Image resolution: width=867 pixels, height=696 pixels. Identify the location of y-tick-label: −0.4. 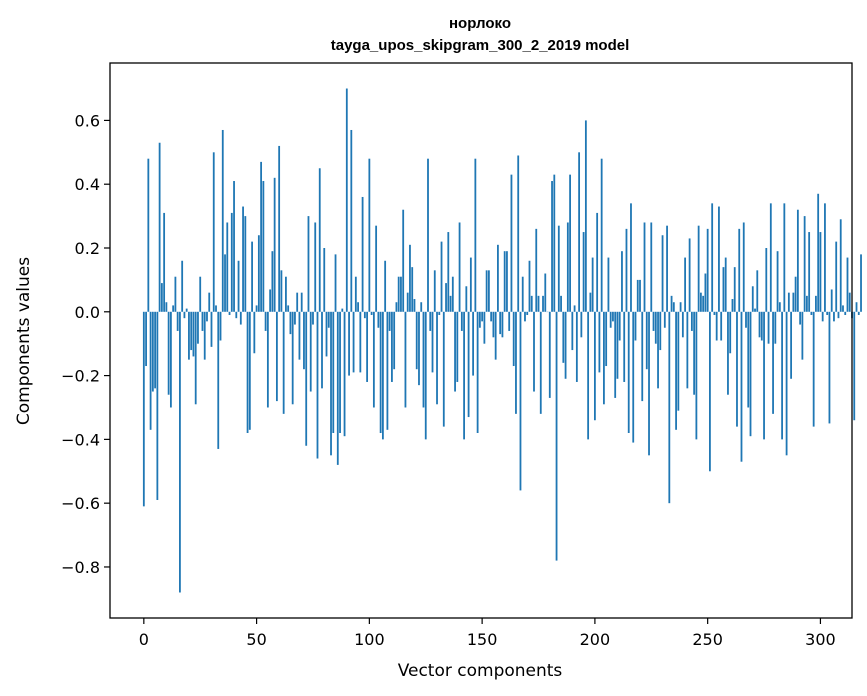
(80, 439).